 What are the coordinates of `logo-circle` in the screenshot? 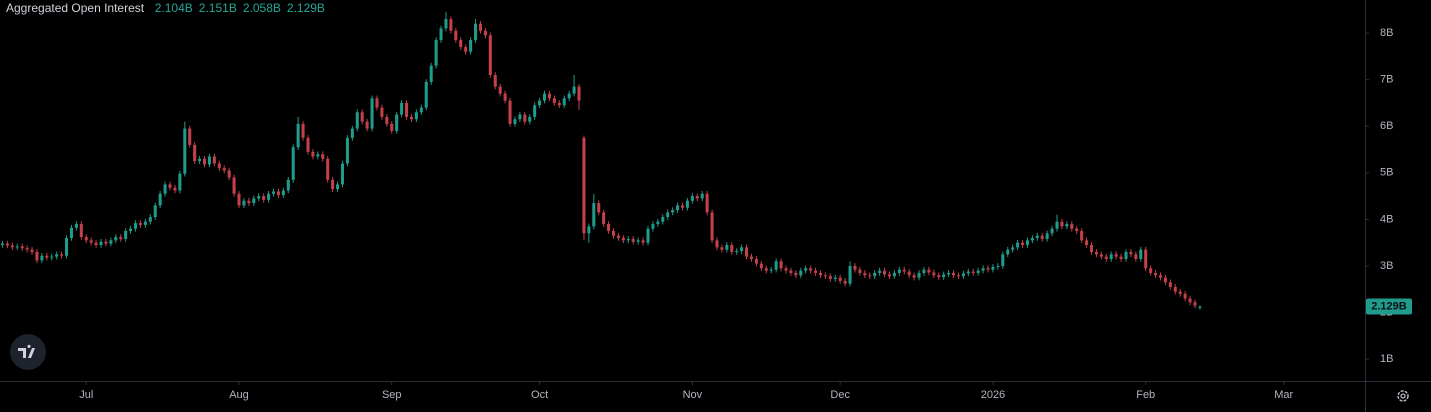 It's located at (28, 352).